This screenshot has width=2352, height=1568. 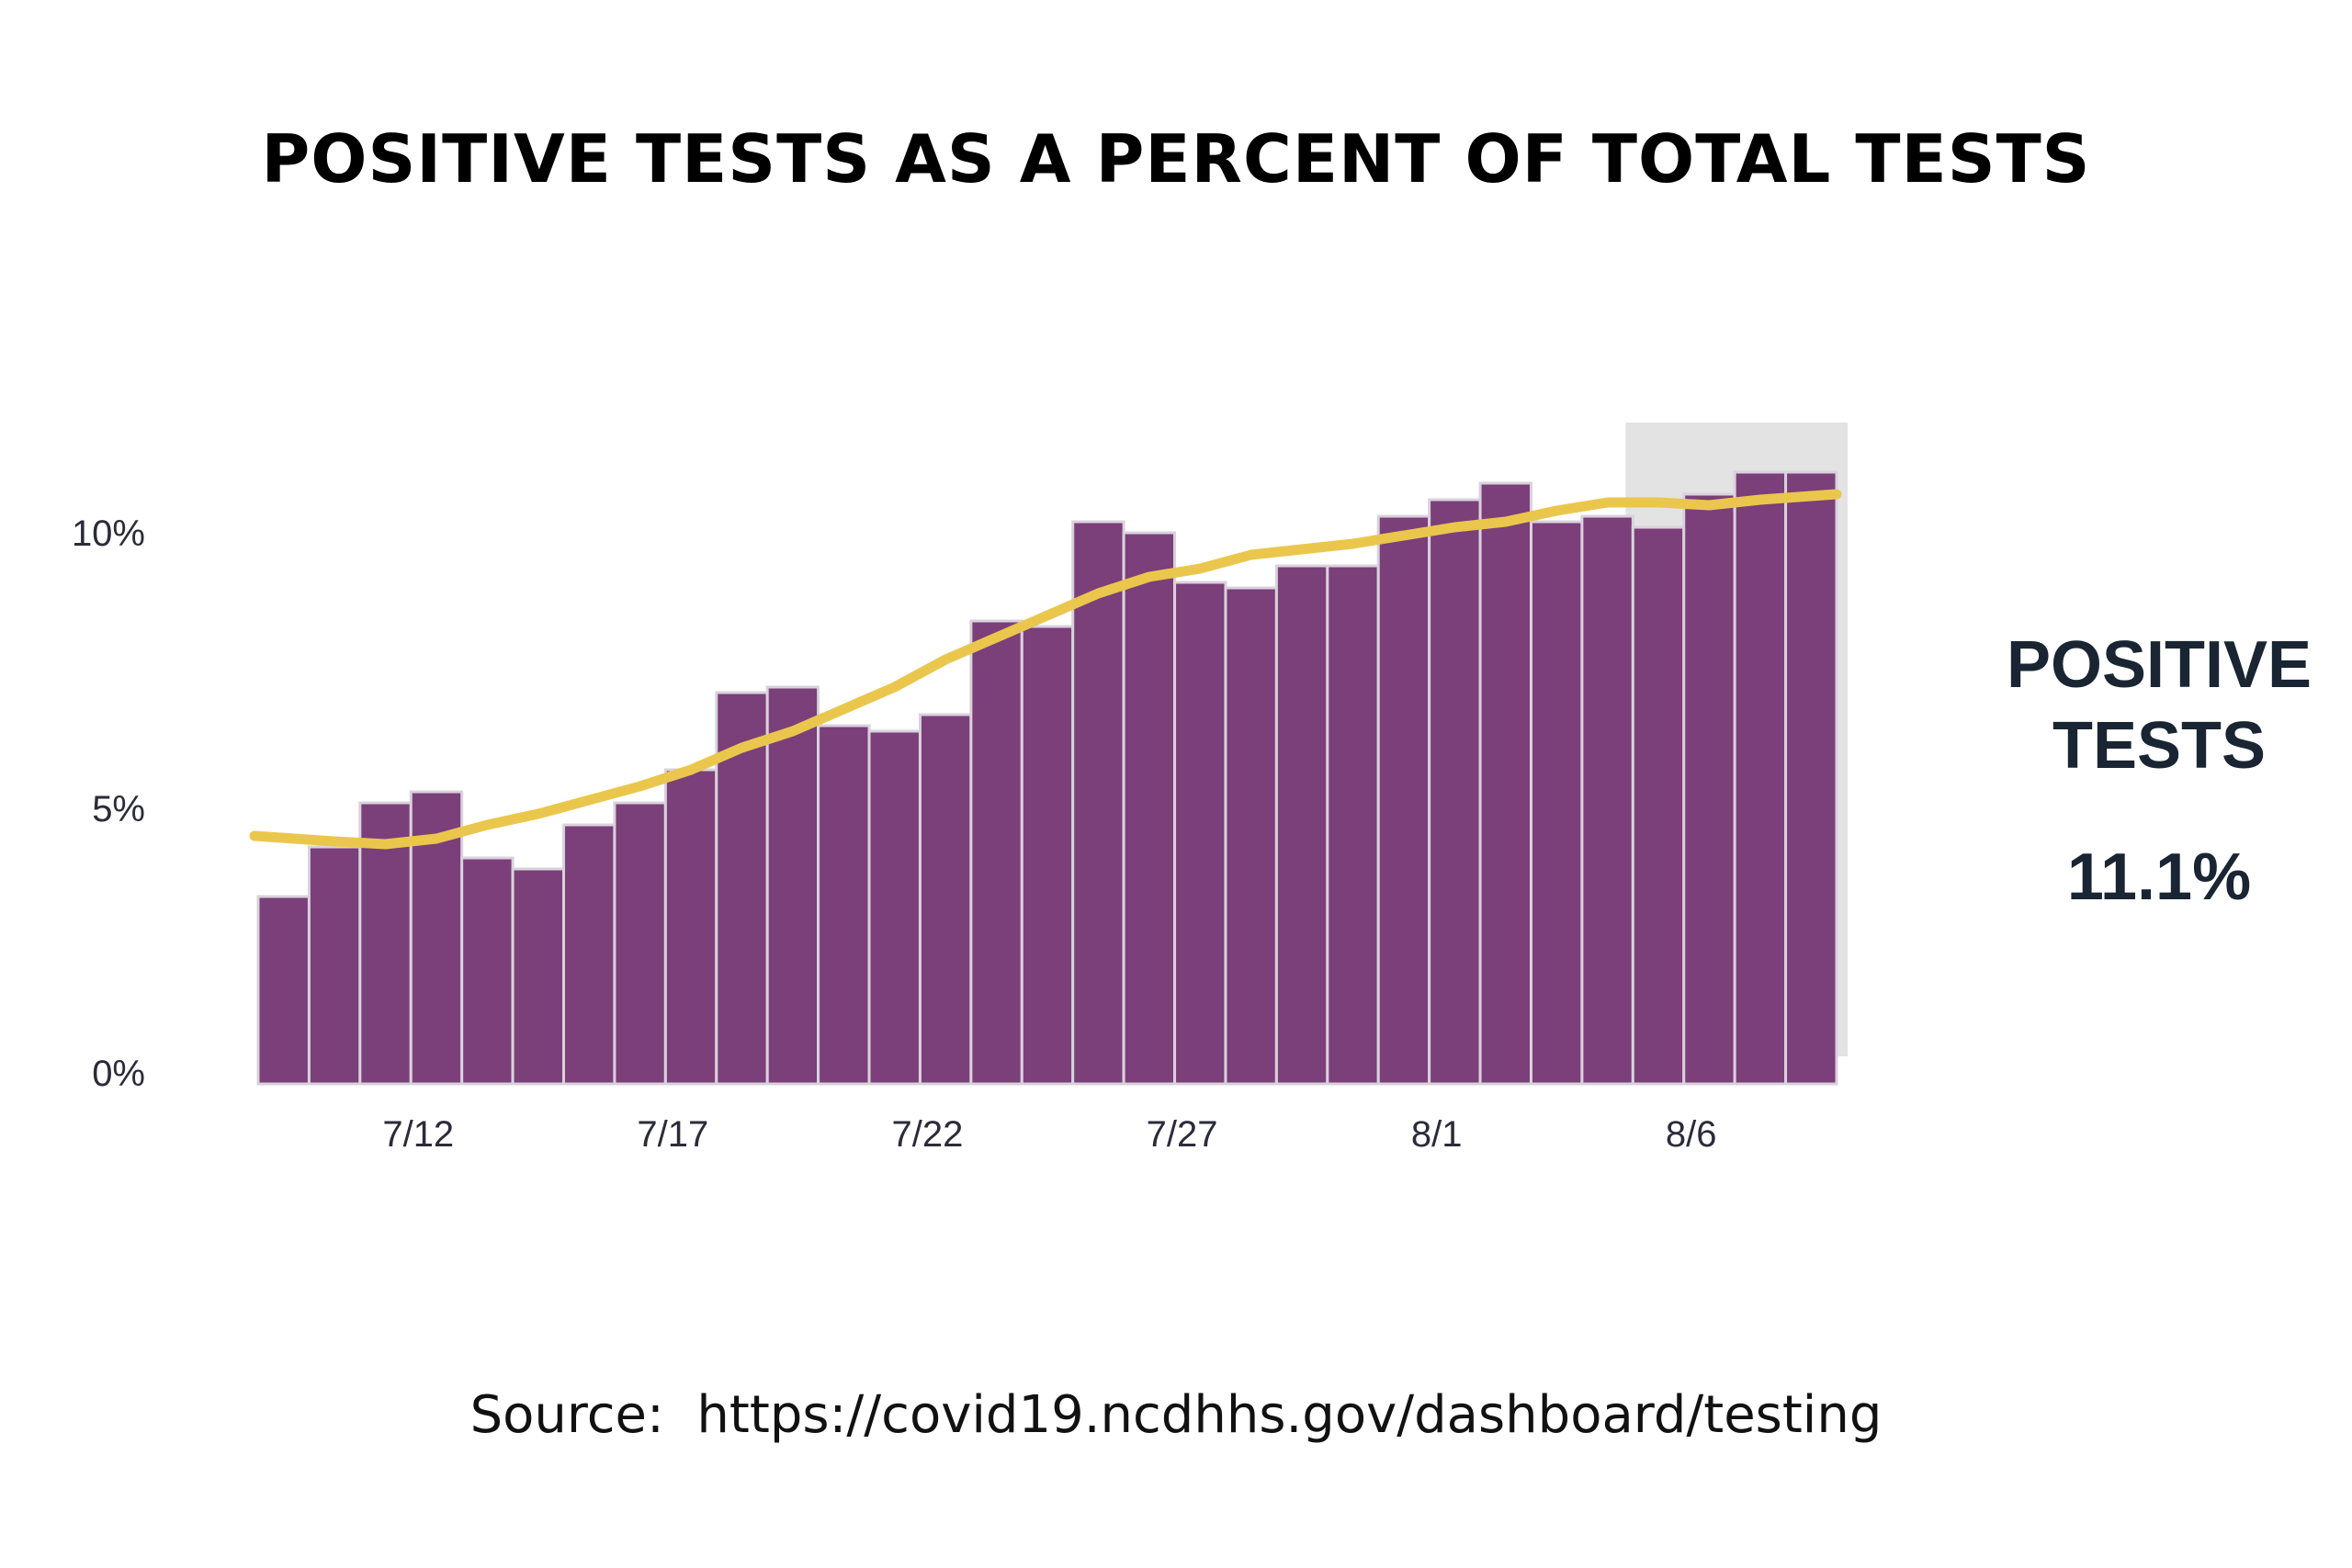 I want to click on summary-panel: POSITIVE TESTS 11.1%, so click(x=2154, y=770).